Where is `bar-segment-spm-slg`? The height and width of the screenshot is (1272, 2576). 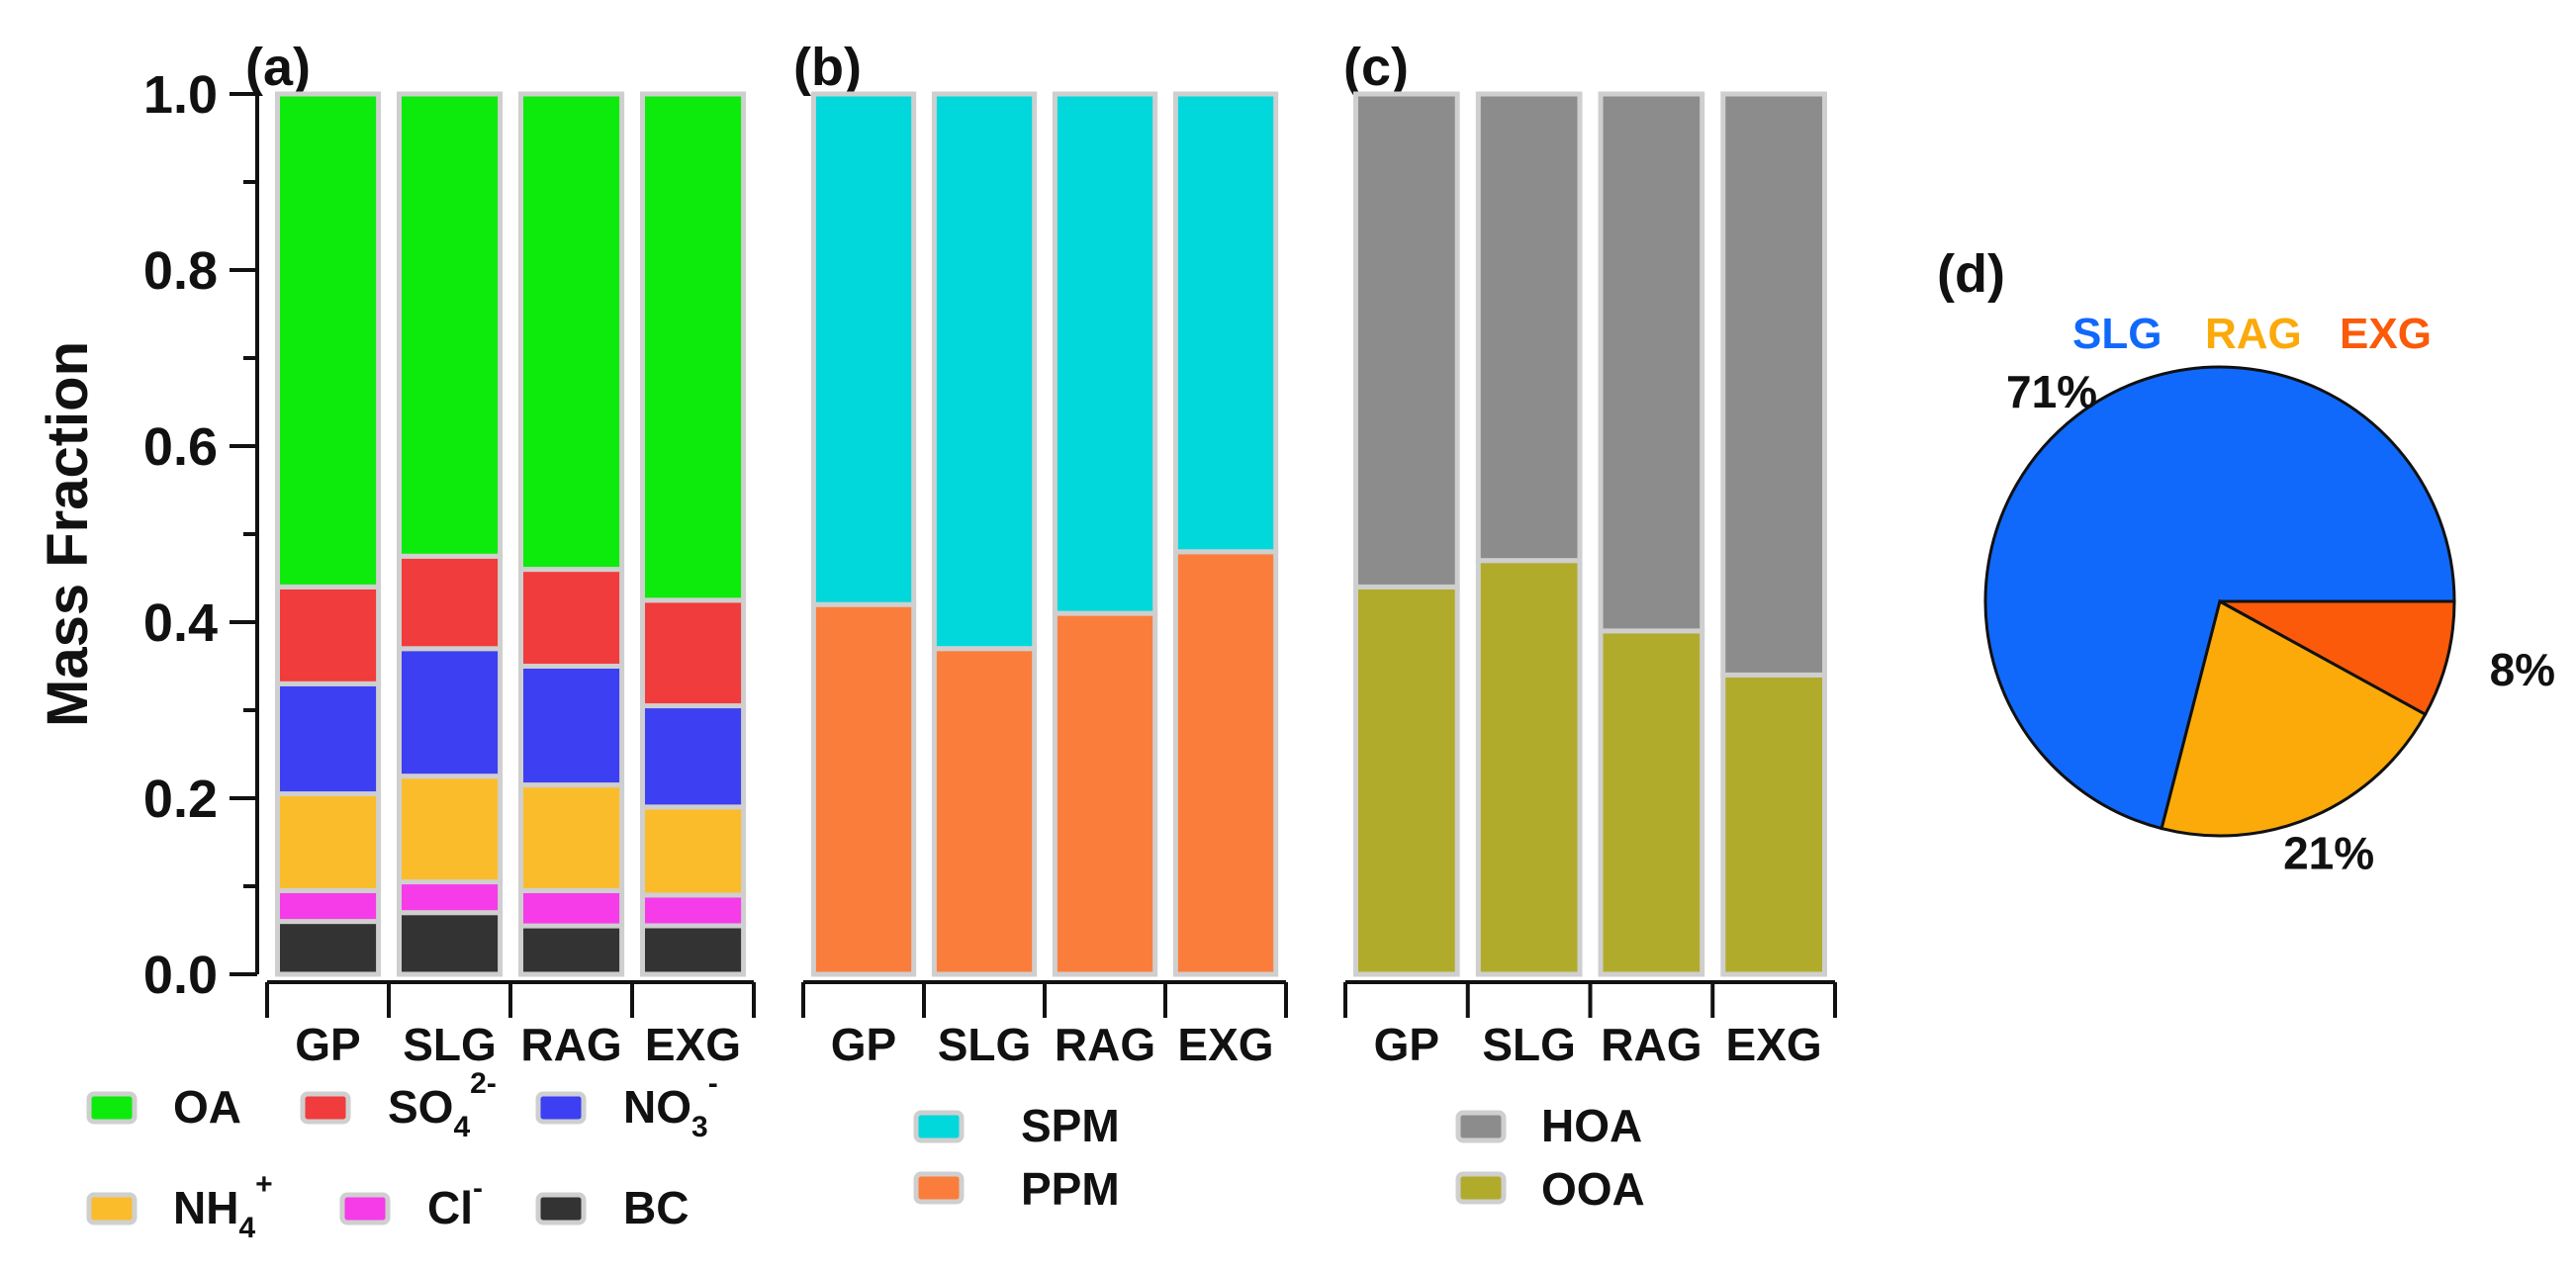
bar-segment-spm-slg is located at coordinates (984, 372).